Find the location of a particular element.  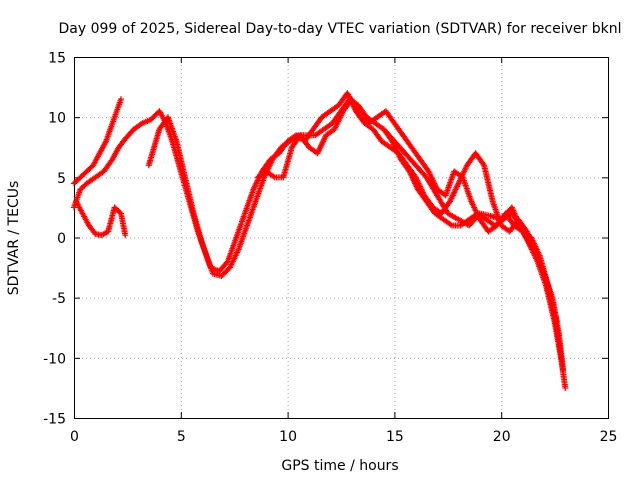

x-tick-label: 10 is located at coordinates (288, 437).